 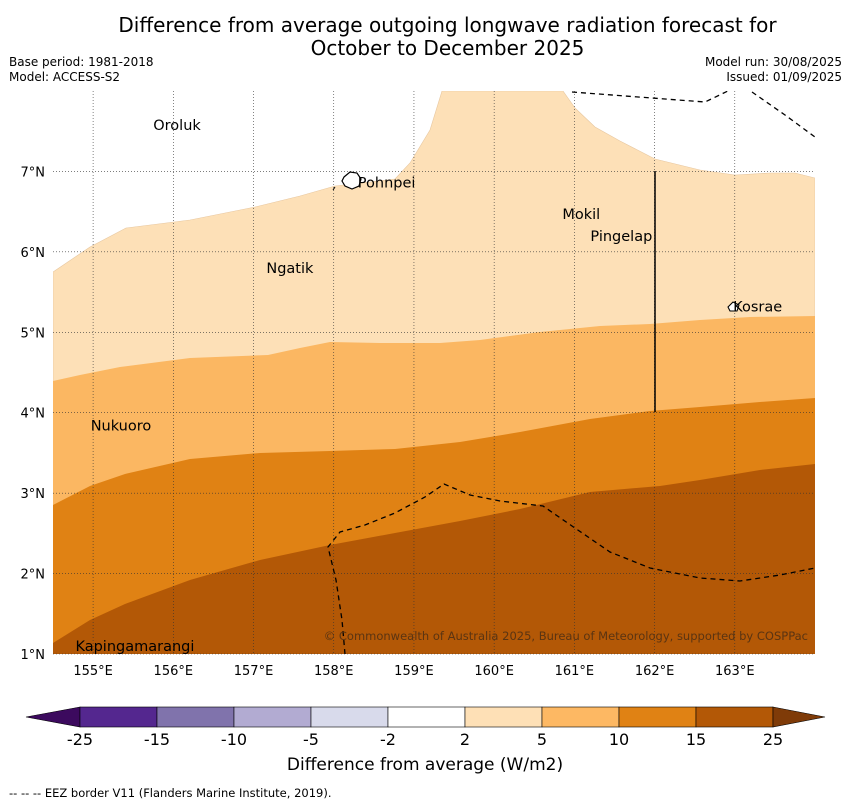 I want to click on lon-tick-label: 160°E, so click(x=494, y=671).